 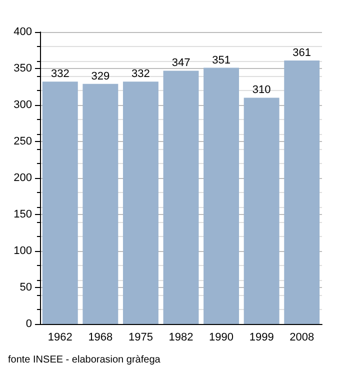 I want to click on y-tick-label: 100, so click(x=23, y=251).